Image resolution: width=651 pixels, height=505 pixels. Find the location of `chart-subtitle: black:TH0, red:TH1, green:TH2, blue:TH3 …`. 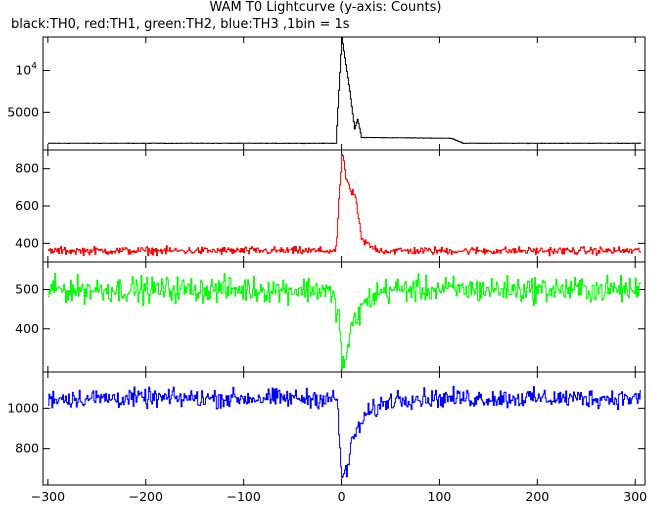

chart-subtitle: black:TH0, red:TH1, green:TH2, blue:TH3 … is located at coordinates (180, 24).